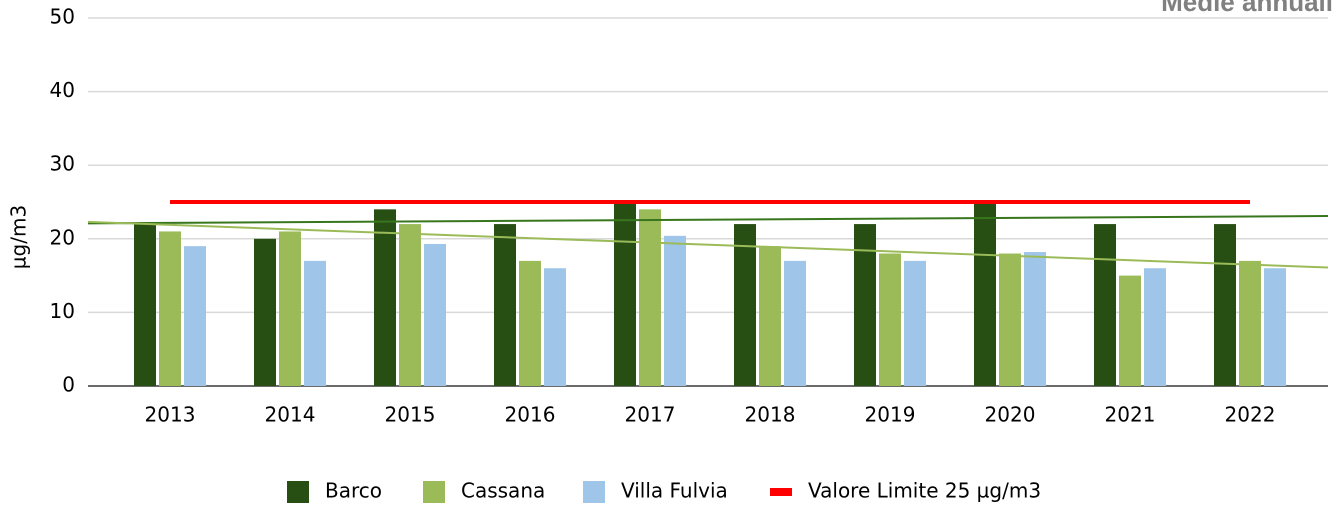  What do you see at coordinates (1130, 415) in the screenshot?
I see `x-tick-label: 2021` at bounding box center [1130, 415].